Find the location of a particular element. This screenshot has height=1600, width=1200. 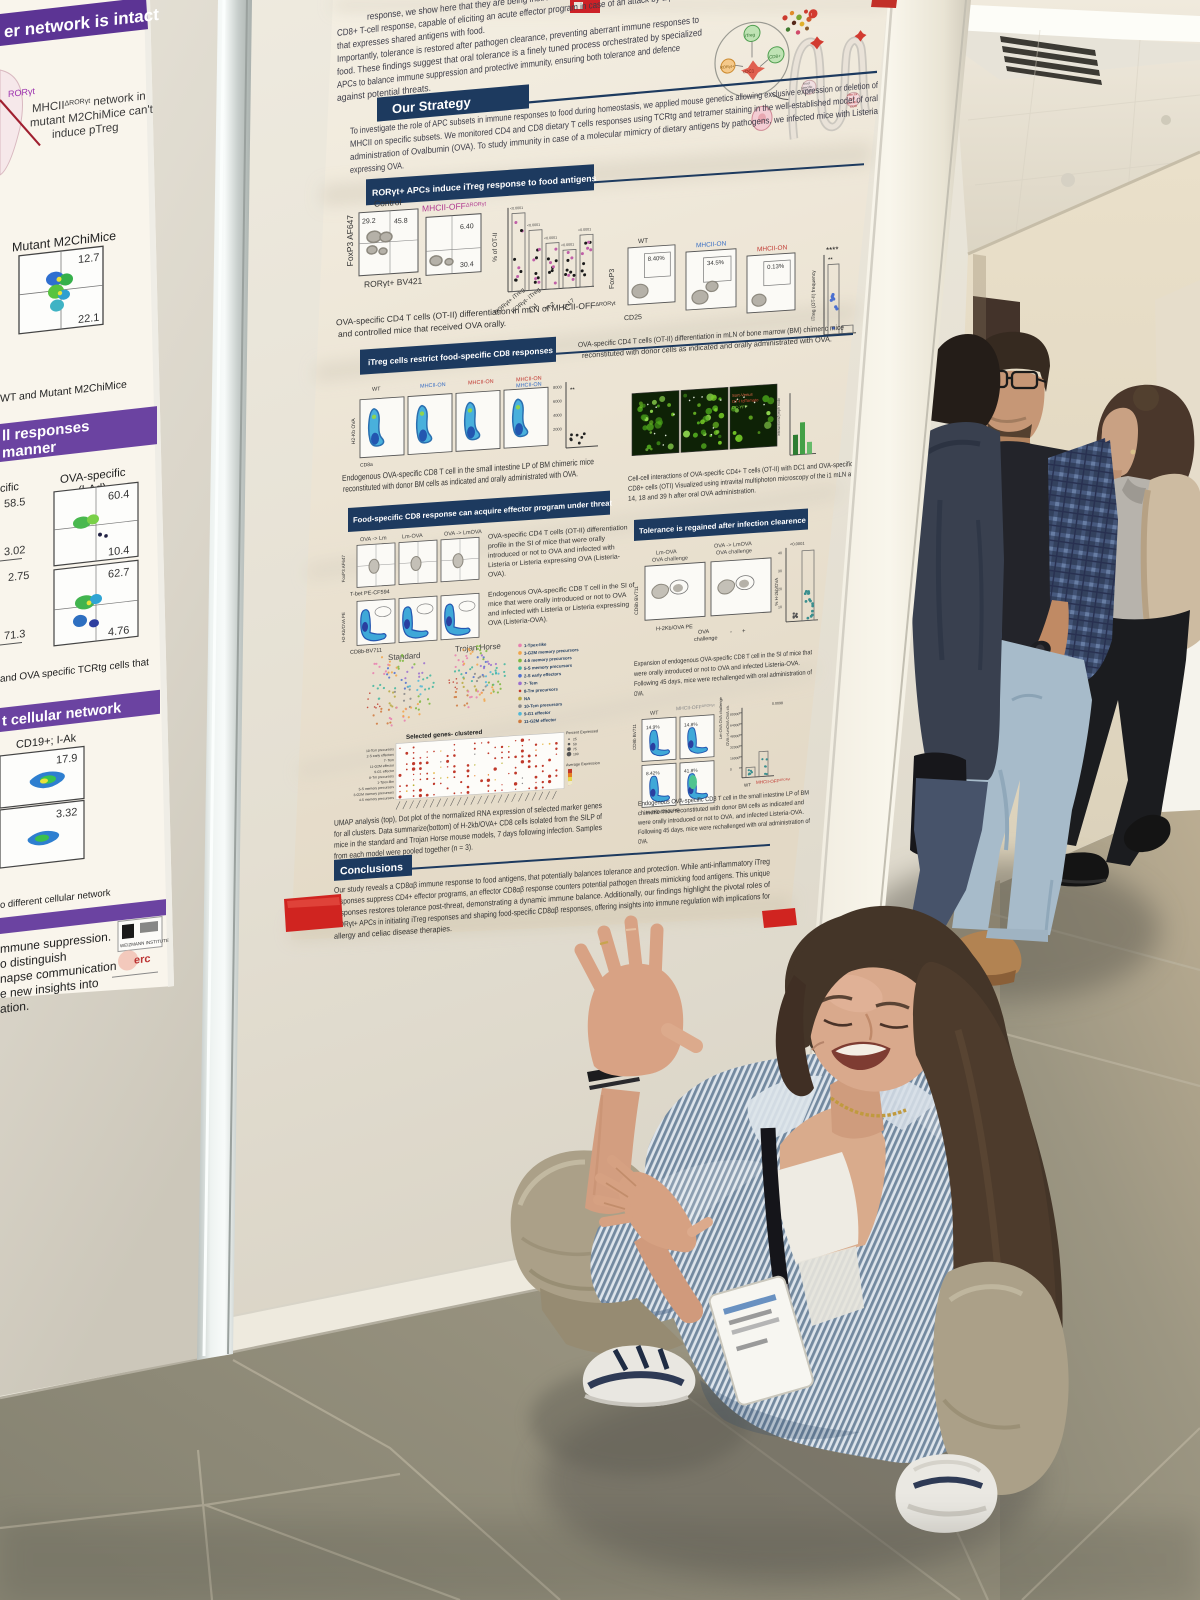

svg-text: % H-2kb/OVA is located at coordinates (776, 592).